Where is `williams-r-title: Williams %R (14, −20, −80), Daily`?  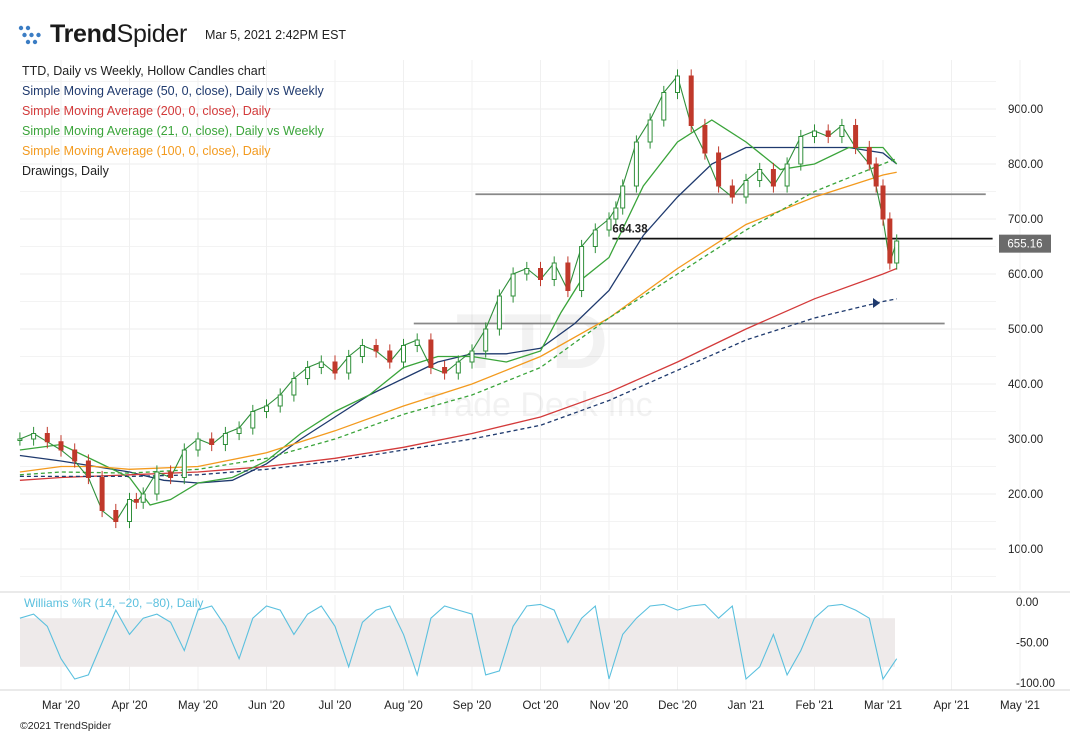
williams-r-title: Williams %R (14, −20, −80), Daily is located at coordinates (114, 603).